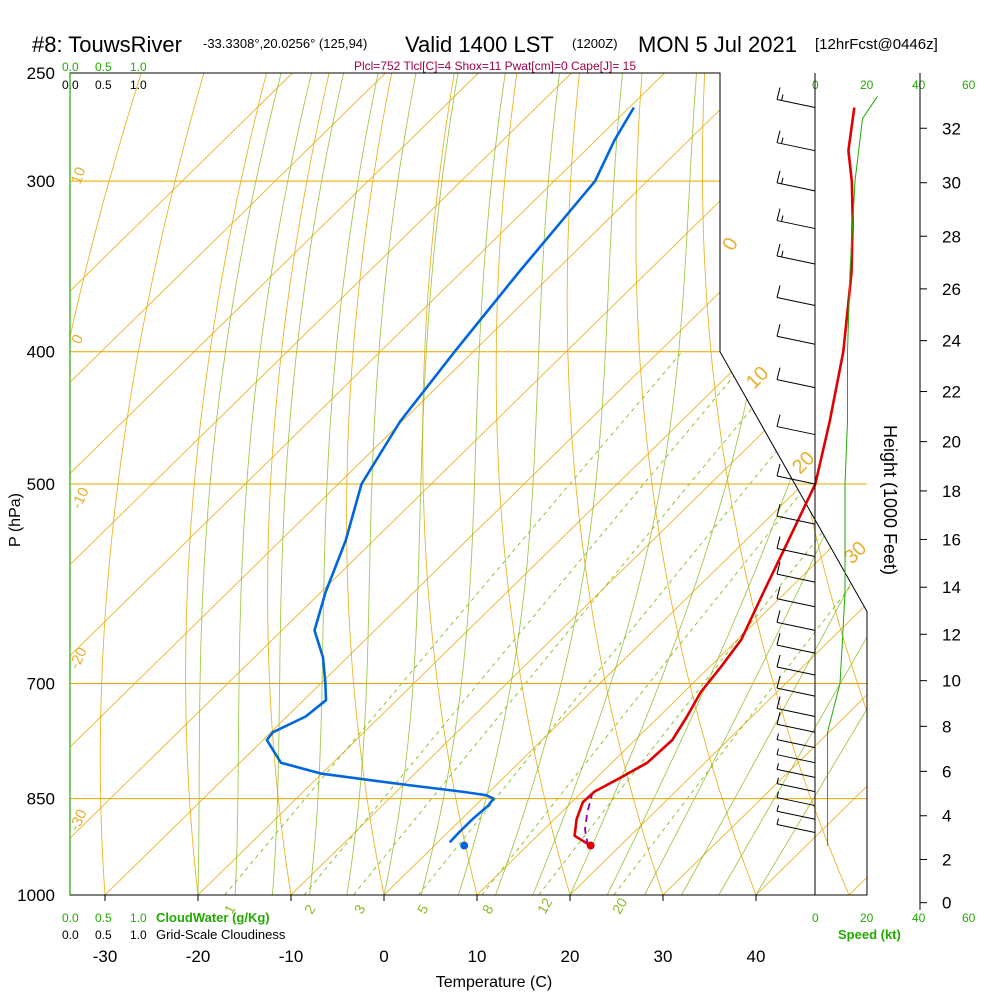 This screenshot has height=1000, width=1000. What do you see at coordinates (79, 175) in the screenshot?
I see `dry-adiabat-label: 10` at bounding box center [79, 175].